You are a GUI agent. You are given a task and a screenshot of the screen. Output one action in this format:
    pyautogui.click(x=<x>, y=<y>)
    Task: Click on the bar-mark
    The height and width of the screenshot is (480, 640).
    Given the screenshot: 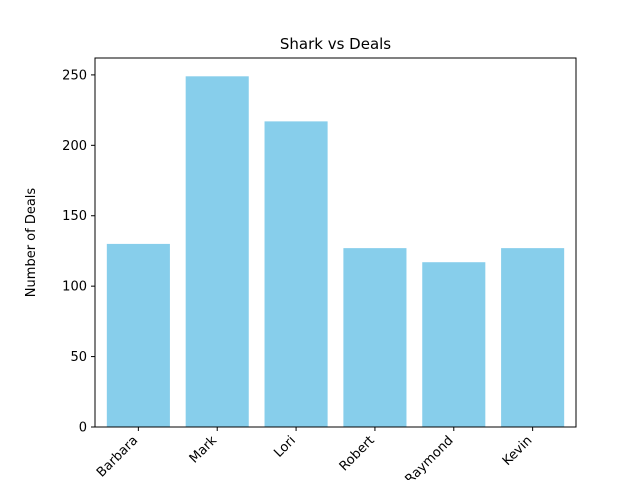 What is the action you would take?
    pyautogui.click(x=217, y=252)
    